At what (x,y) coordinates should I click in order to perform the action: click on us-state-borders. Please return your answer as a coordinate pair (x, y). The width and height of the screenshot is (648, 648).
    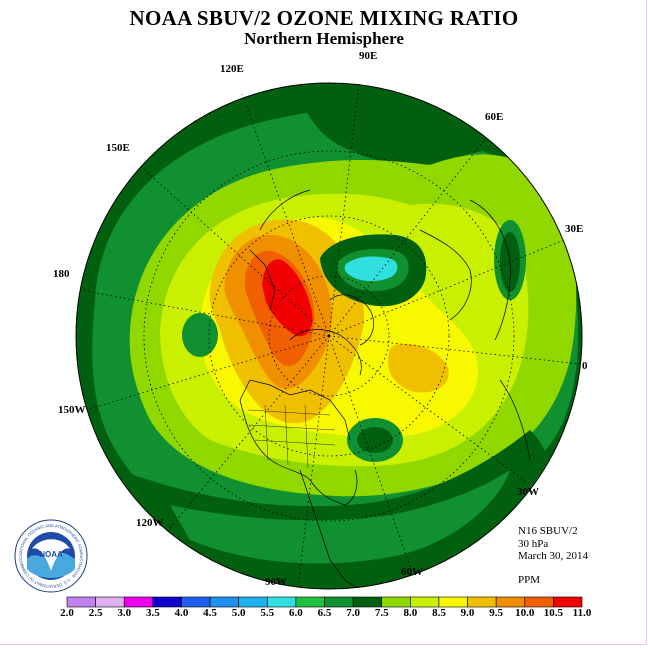
    Looking at the image, I should click on (291, 436).